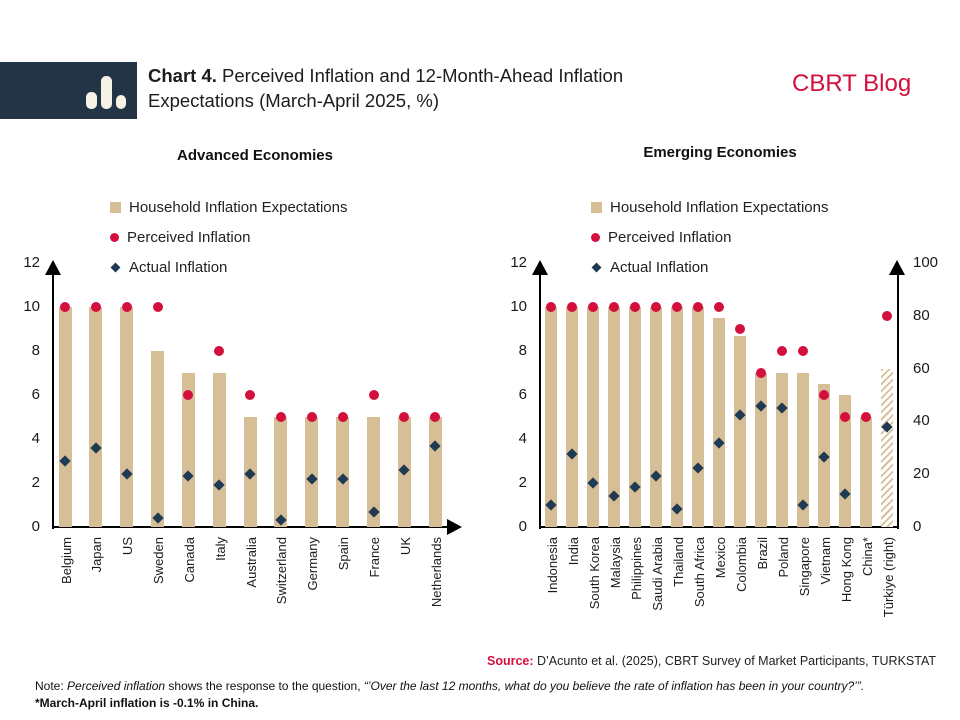 The image size is (960, 720). What do you see at coordinates (762, 553) in the screenshot?
I see `category-label-brazil: Brazil` at bounding box center [762, 553].